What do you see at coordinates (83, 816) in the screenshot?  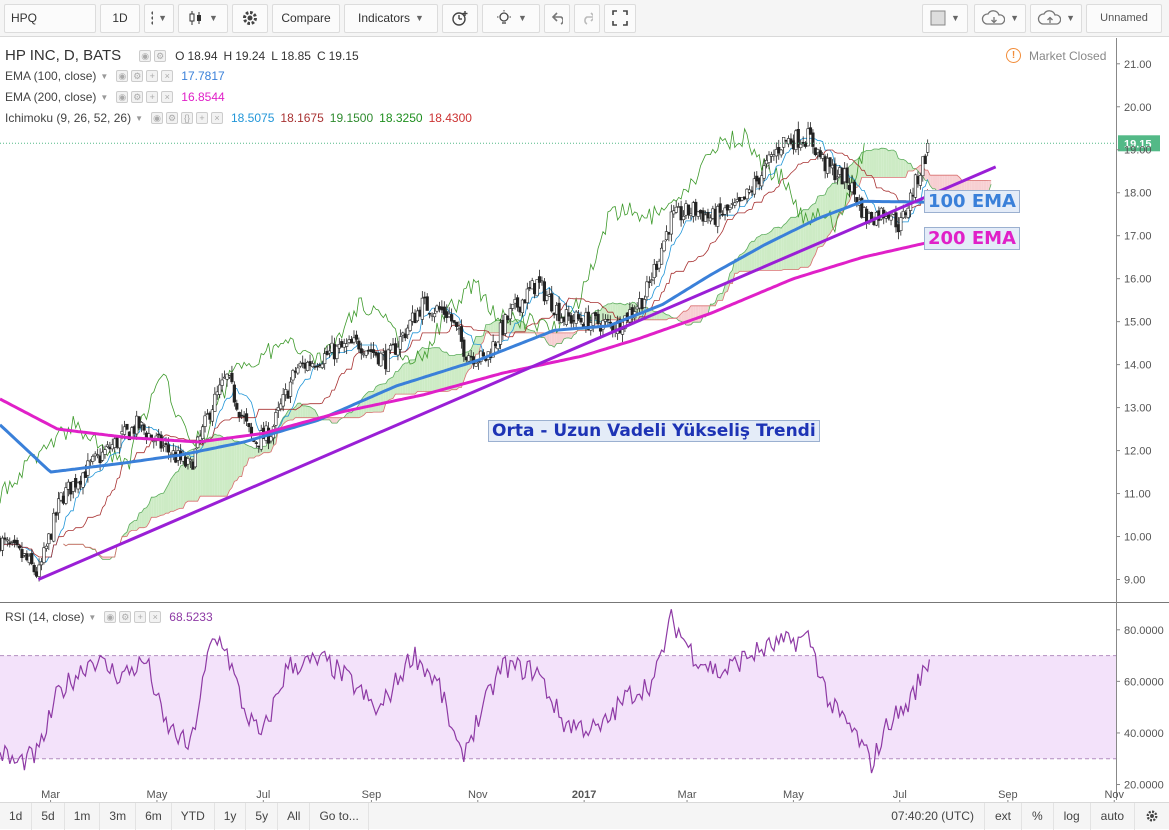 I see `range-1m: 1m` at bounding box center [83, 816].